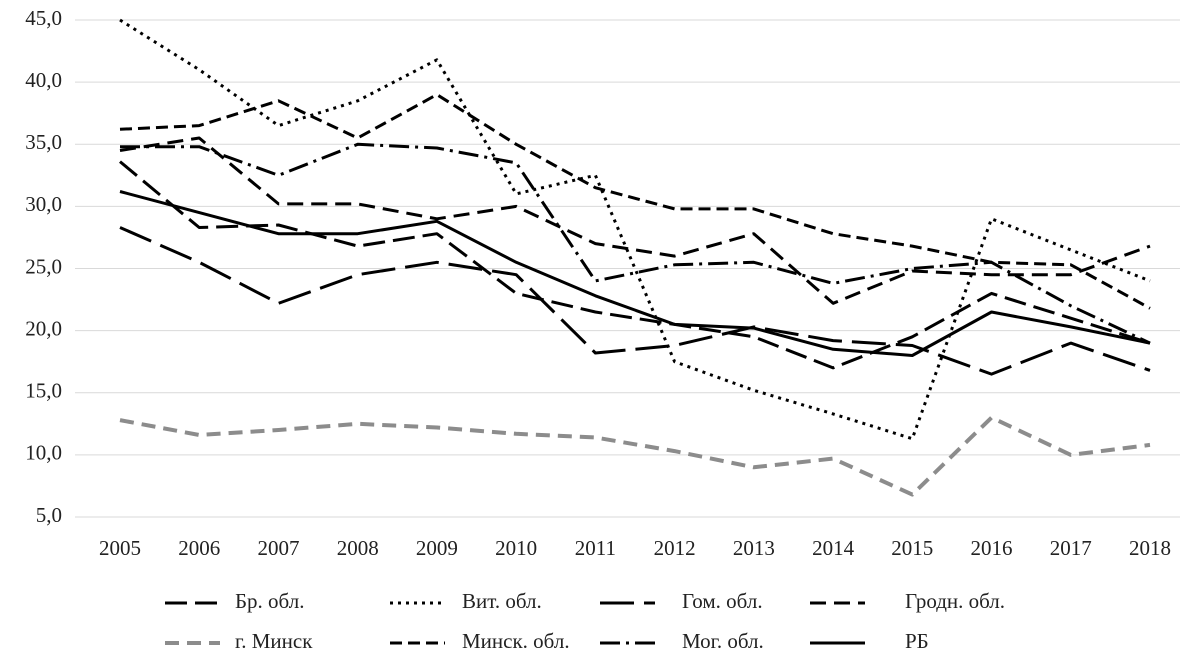  I want to click on y-tick-label: 30,0, so click(43, 204).